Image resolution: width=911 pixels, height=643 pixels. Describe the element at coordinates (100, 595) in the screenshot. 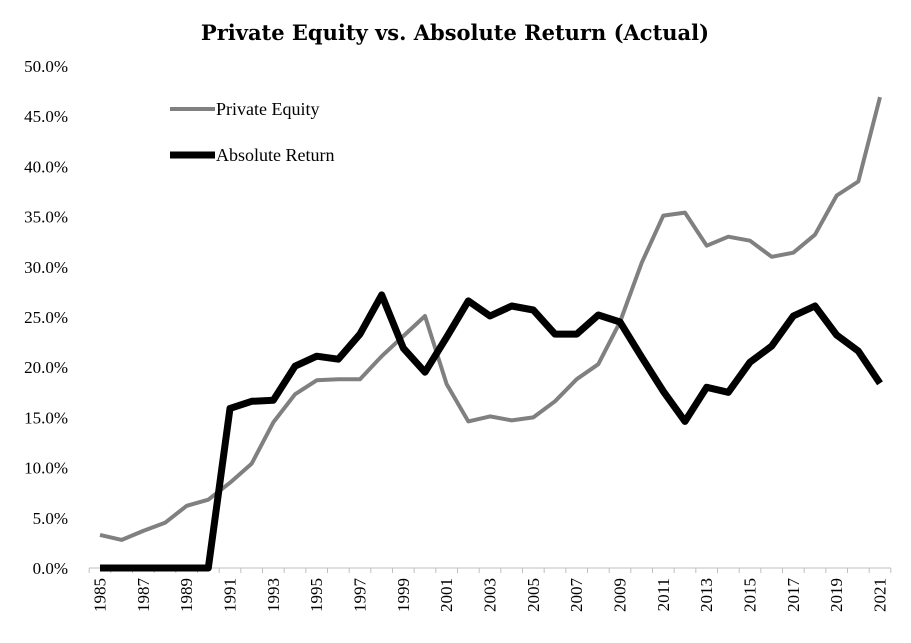

I see `x-tick-label: 1985` at that location.